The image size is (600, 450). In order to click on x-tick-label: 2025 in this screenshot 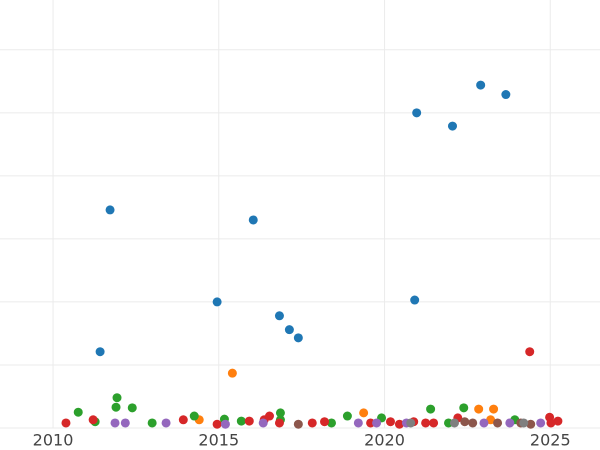, I will do `click(550, 440)`.